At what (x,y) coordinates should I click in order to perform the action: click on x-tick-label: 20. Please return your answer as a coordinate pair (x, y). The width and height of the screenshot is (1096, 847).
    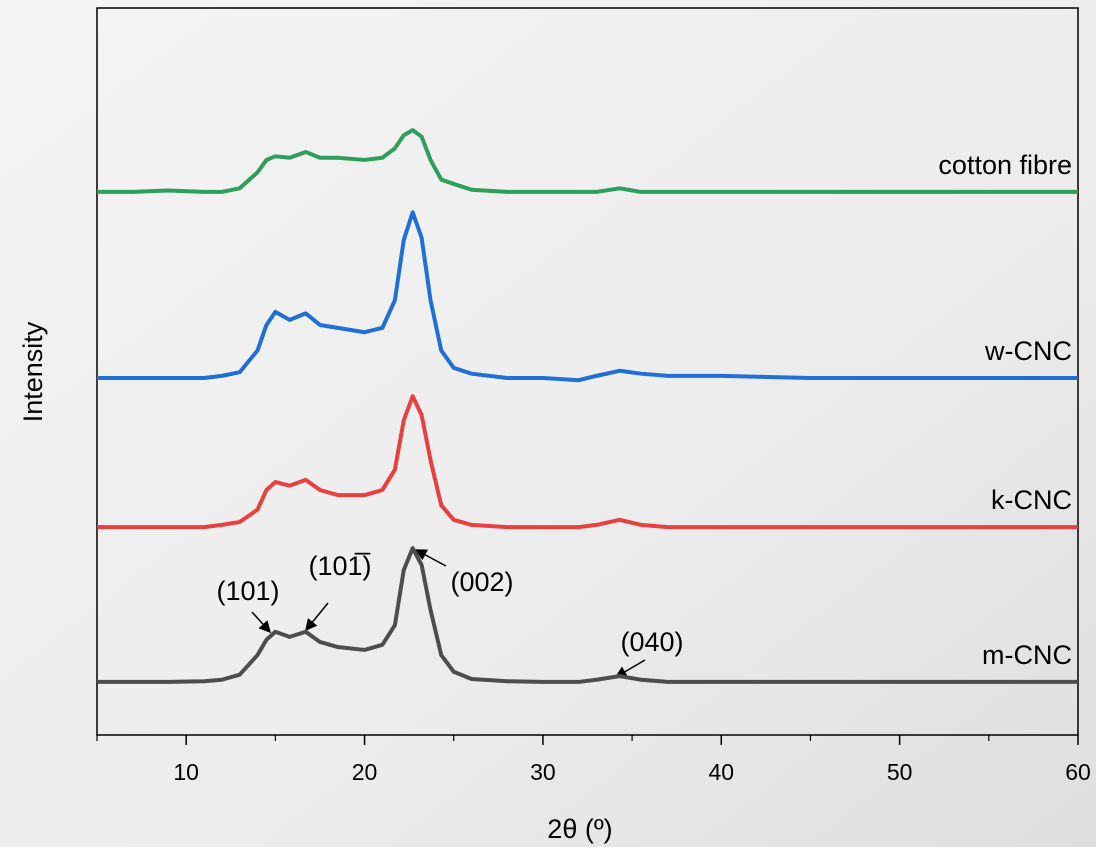
    Looking at the image, I should click on (365, 772).